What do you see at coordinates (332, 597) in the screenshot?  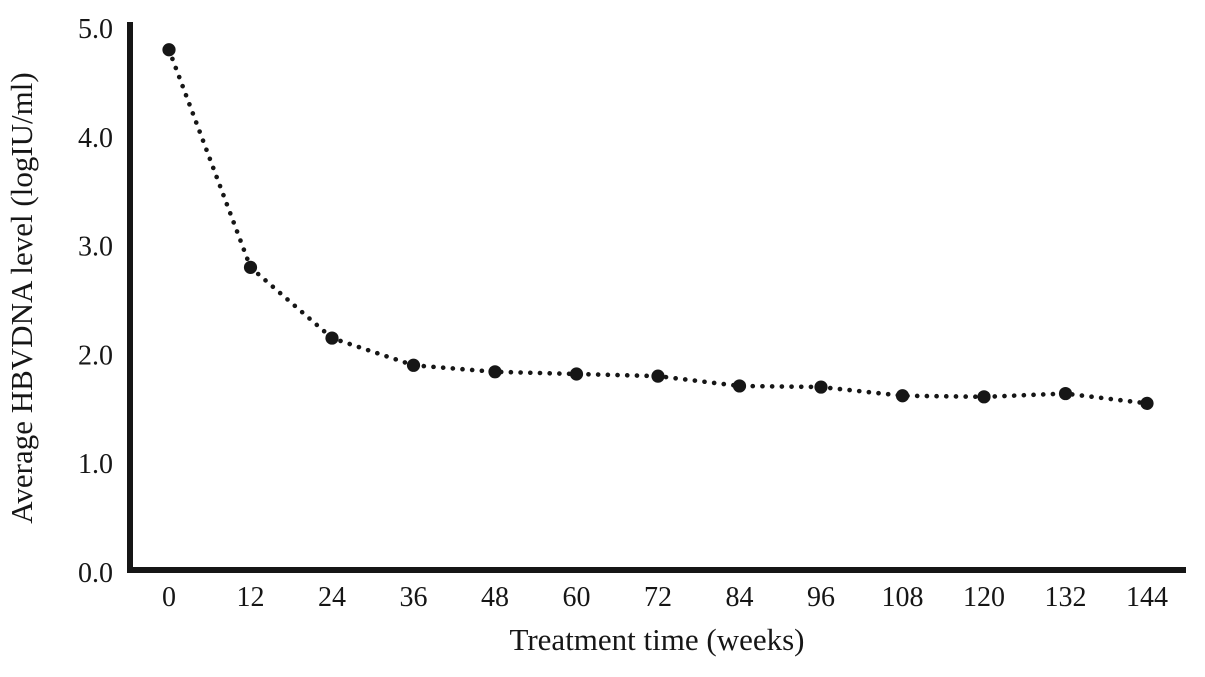 I see `x-tick-label-24: 24` at bounding box center [332, 597].